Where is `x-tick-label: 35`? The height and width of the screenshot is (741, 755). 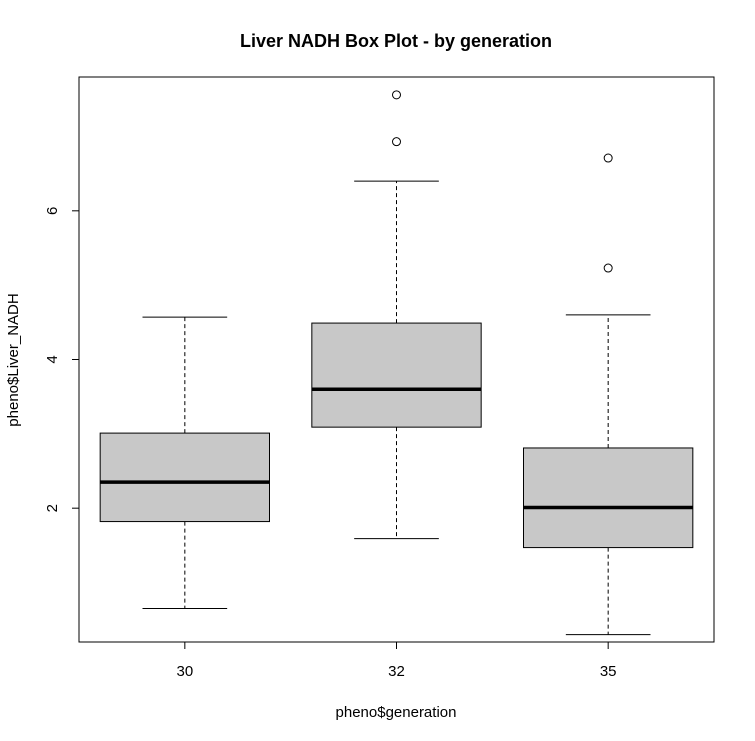 x-tick-label: 35 is located at coordinates (608, 671).